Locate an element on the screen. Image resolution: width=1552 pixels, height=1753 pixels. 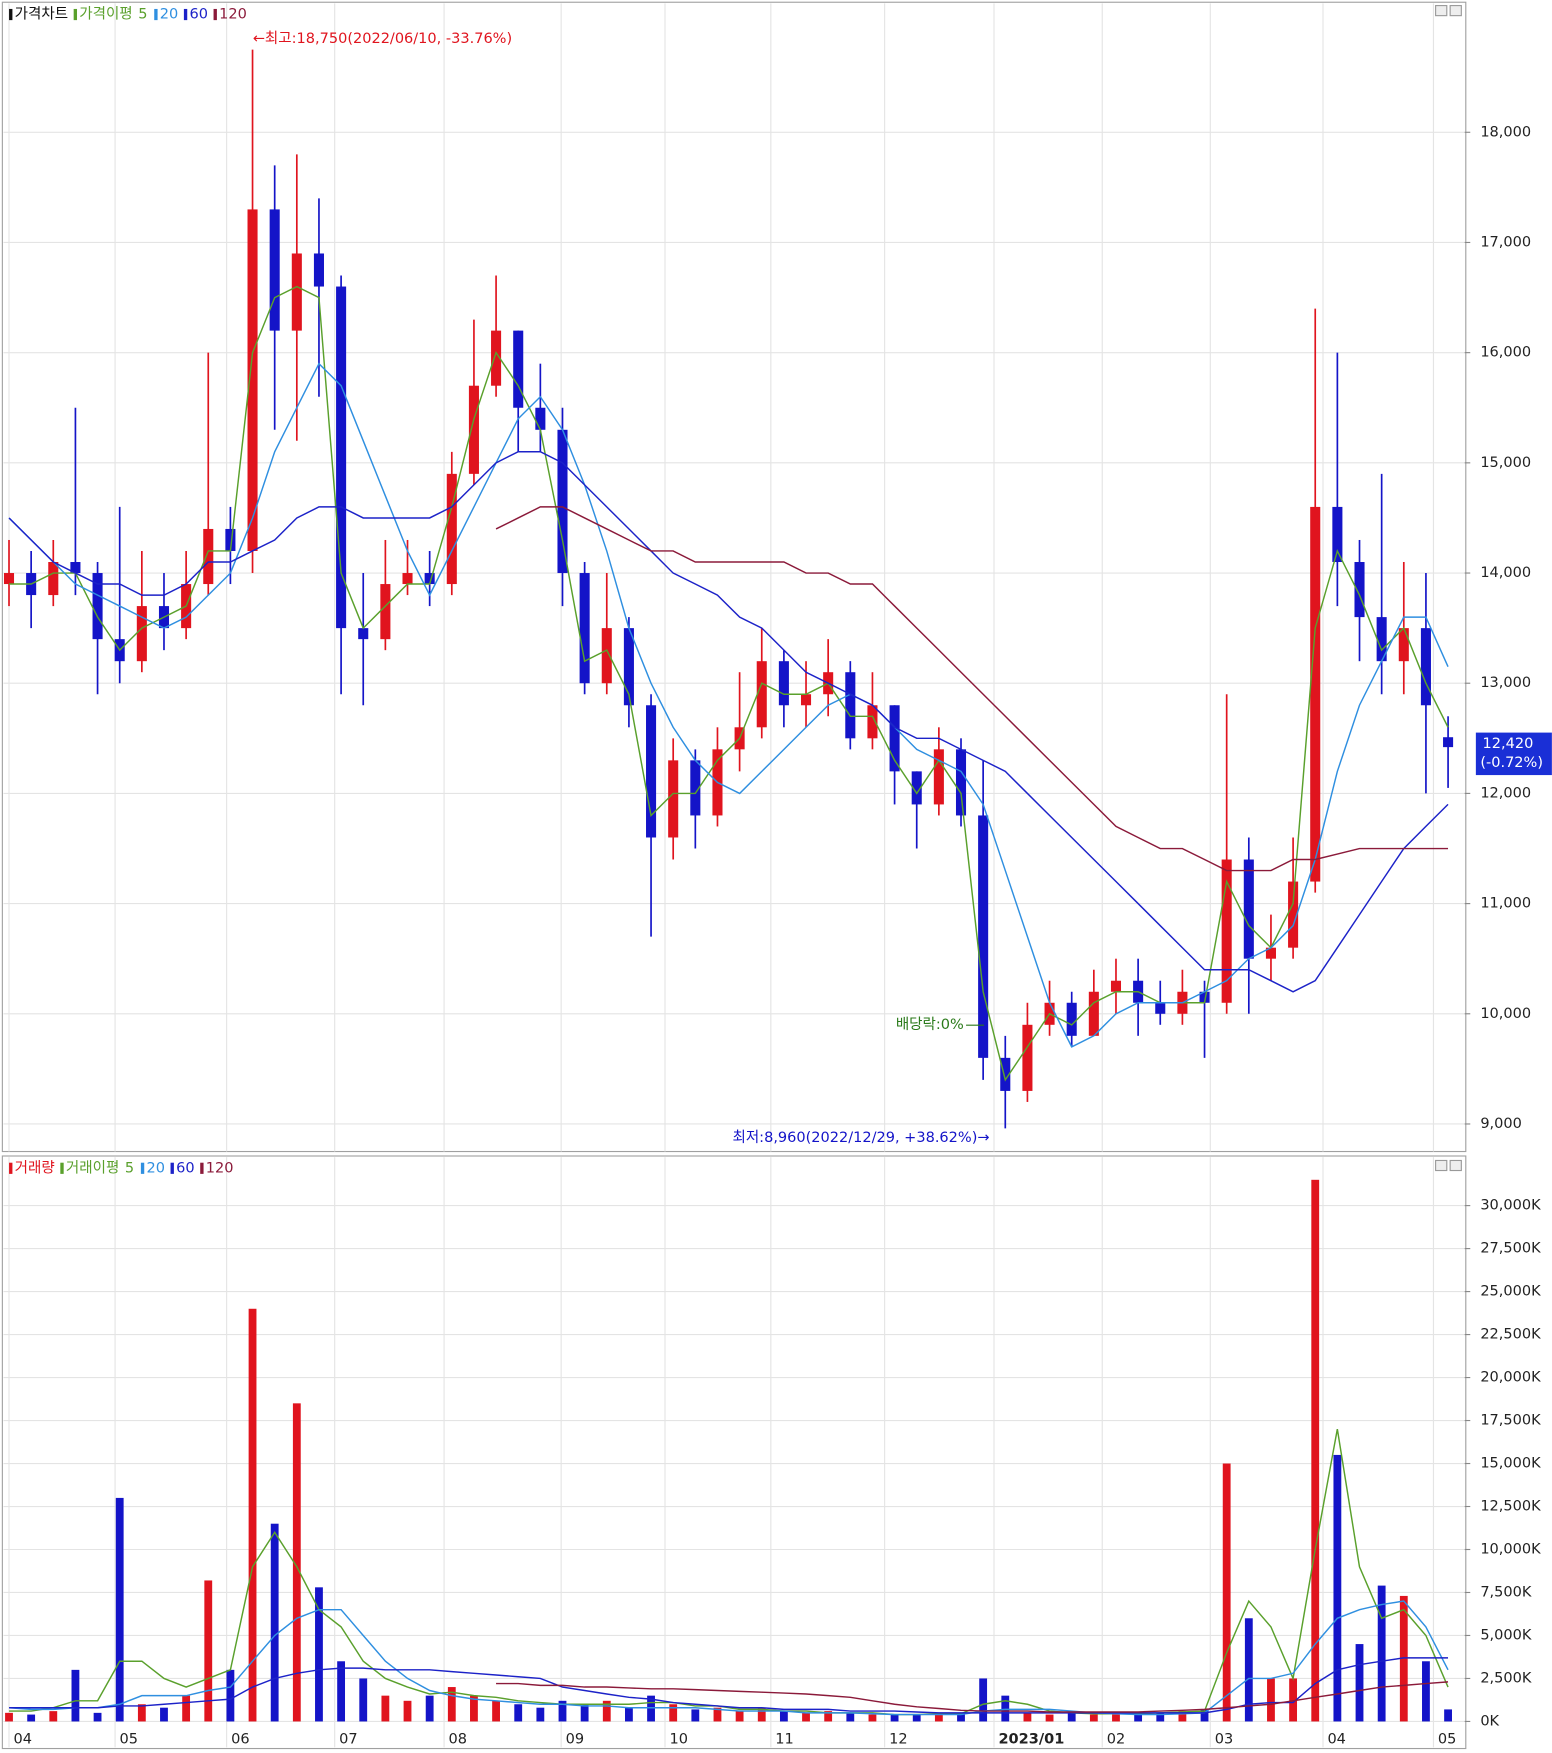
legend-entry: 120 is located at coordinates (233, 15).